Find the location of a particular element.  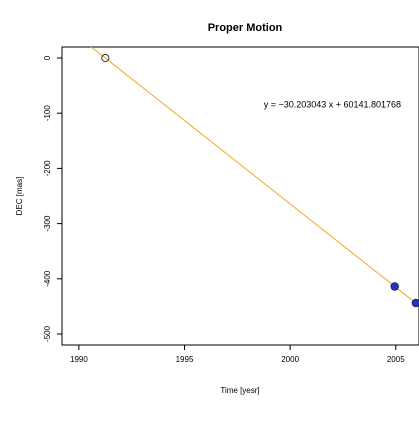

y-tick-label: -500 is located at coordinates (47, 333).